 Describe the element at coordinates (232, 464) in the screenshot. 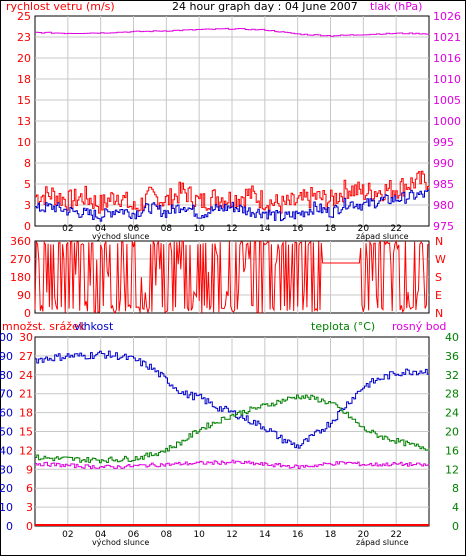

I see `dewpoint-line` at that location.